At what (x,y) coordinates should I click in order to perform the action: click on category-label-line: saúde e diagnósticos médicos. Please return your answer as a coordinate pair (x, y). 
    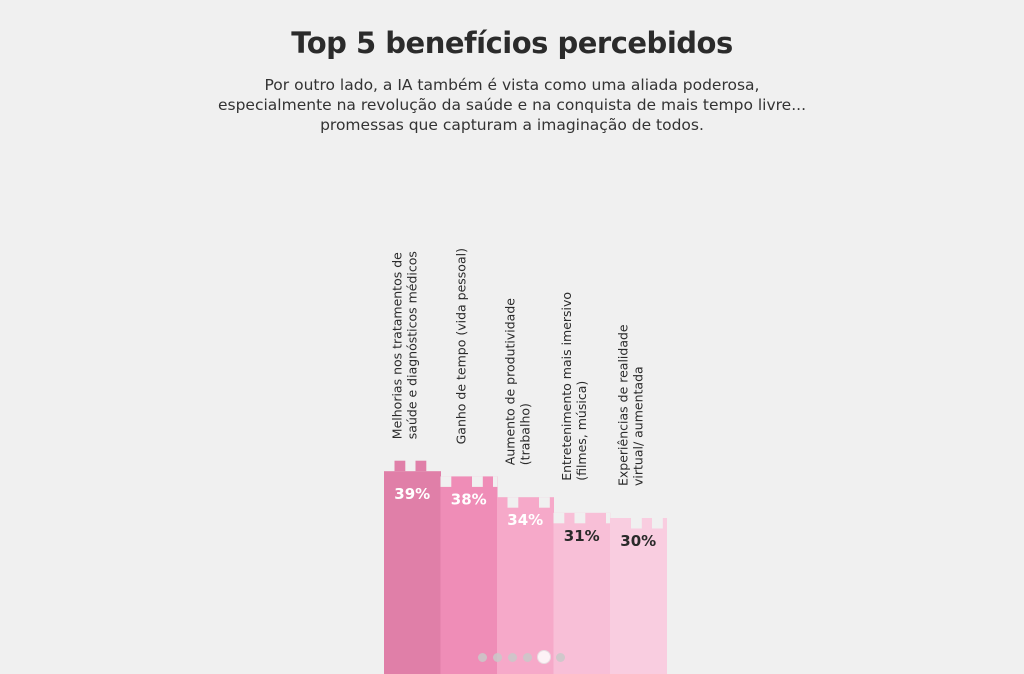
    Looking at the image, I should click on (412, 345).